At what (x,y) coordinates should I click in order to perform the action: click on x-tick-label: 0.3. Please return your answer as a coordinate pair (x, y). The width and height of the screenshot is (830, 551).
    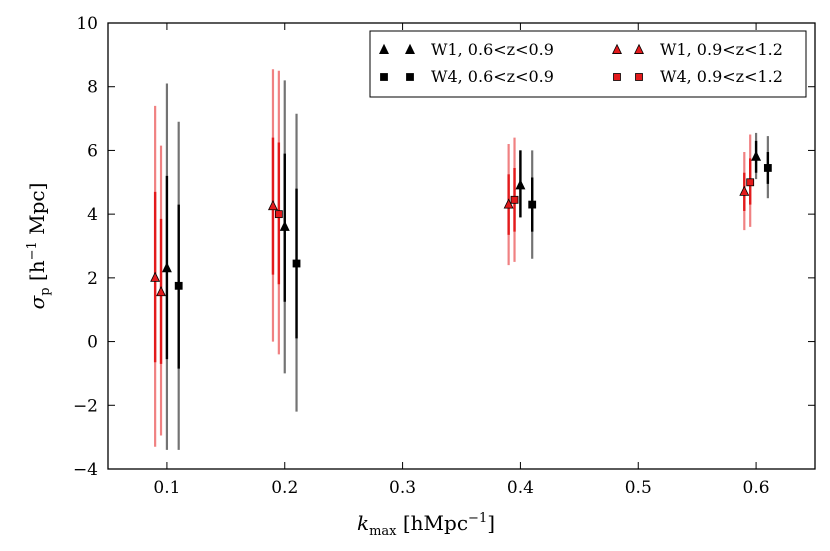
    Looking at the image, I should click on (402, 488).